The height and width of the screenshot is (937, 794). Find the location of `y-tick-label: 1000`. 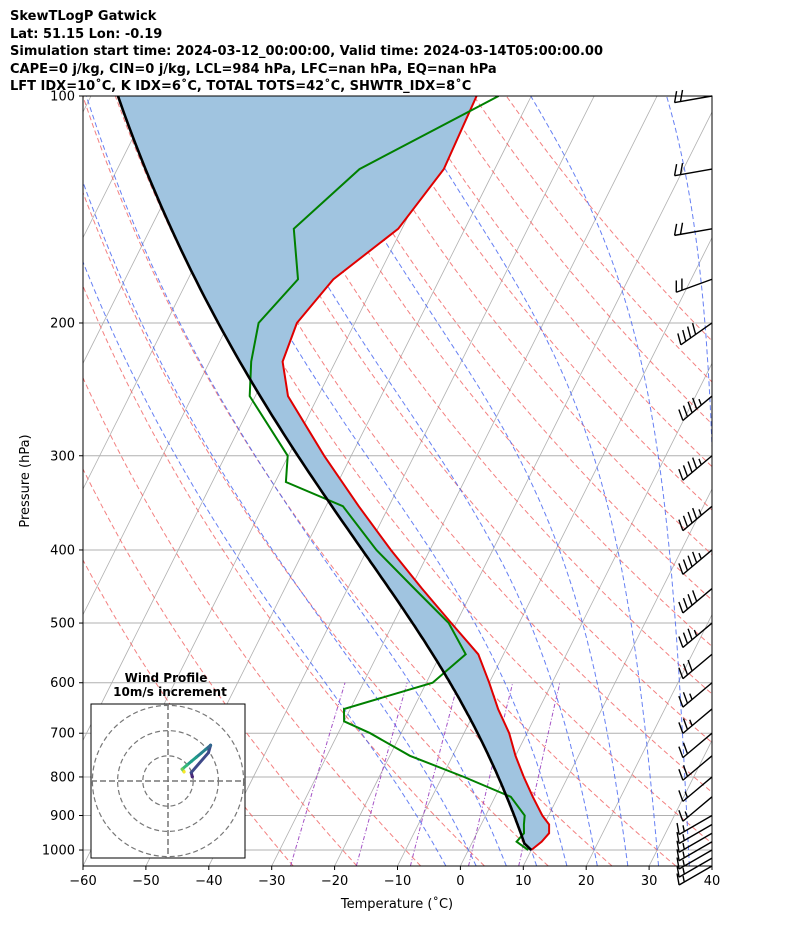

y-tick-label: 1000 is located at coordinates (58, 851).